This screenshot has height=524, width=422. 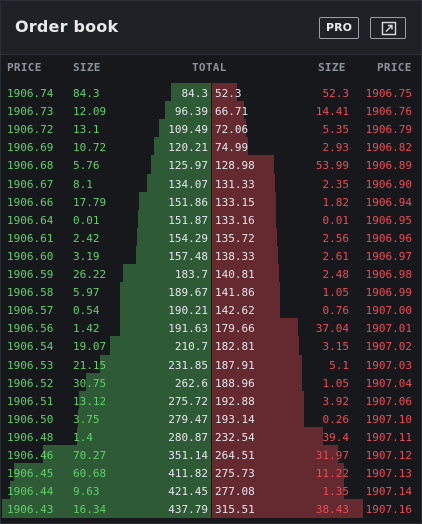 What do you see at coordinates (90, 365) in the screenshot?
I see `bid-size-cell: 21.15` at bounding box center [90, 365].